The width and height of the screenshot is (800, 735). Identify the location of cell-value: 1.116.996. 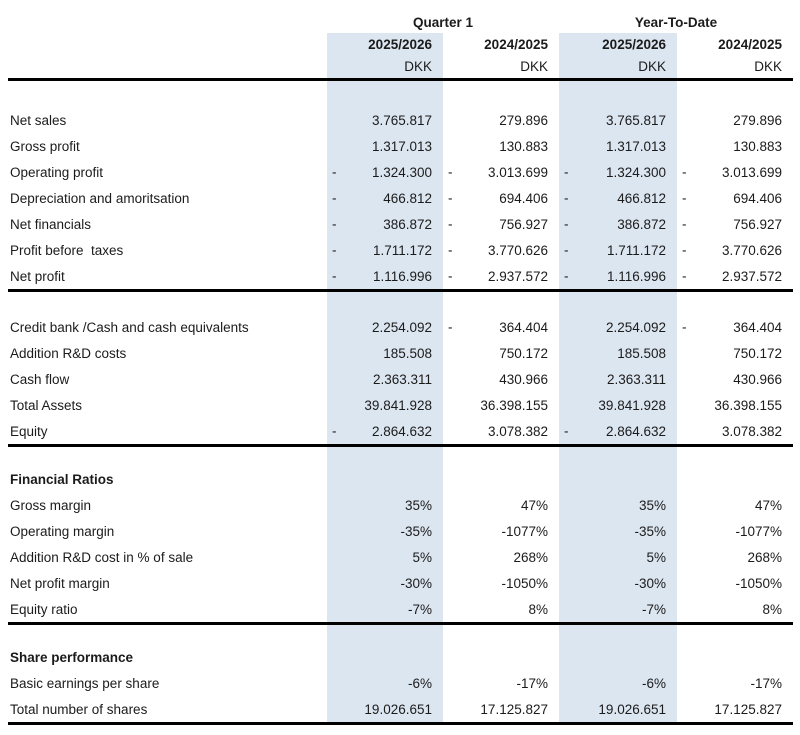
(402, 276).